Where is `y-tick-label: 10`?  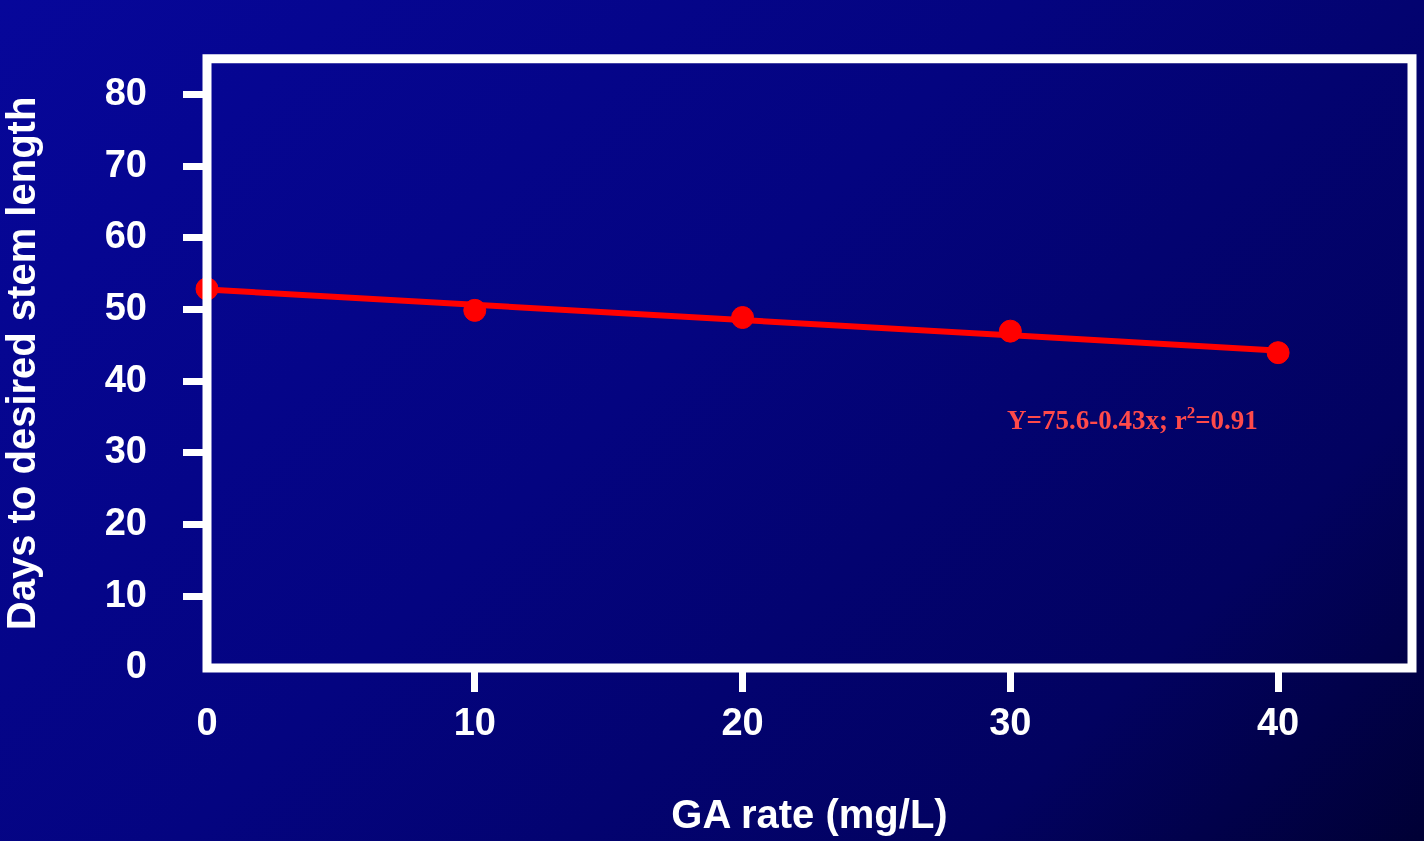
y-tick-label: 10 is located at coordinates (125, 593).